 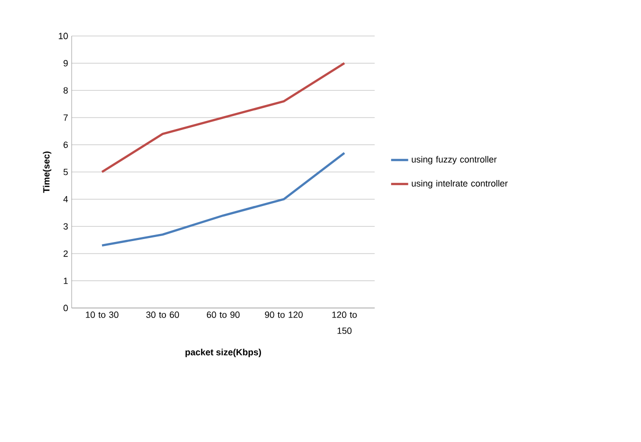 I want to click on y-tick-label: 9, so click(x=66, y=63).